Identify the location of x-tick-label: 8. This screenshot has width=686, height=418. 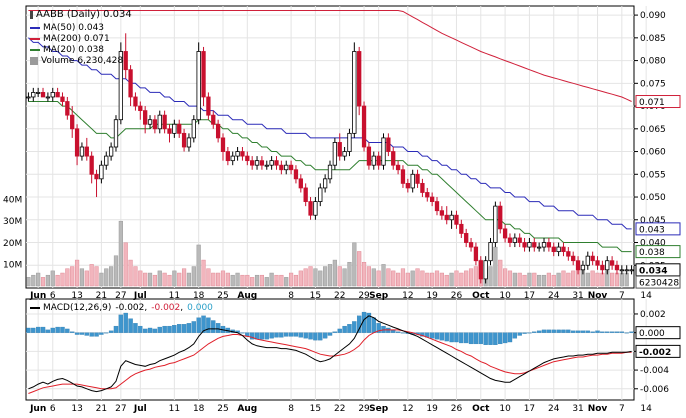
(291, 296).